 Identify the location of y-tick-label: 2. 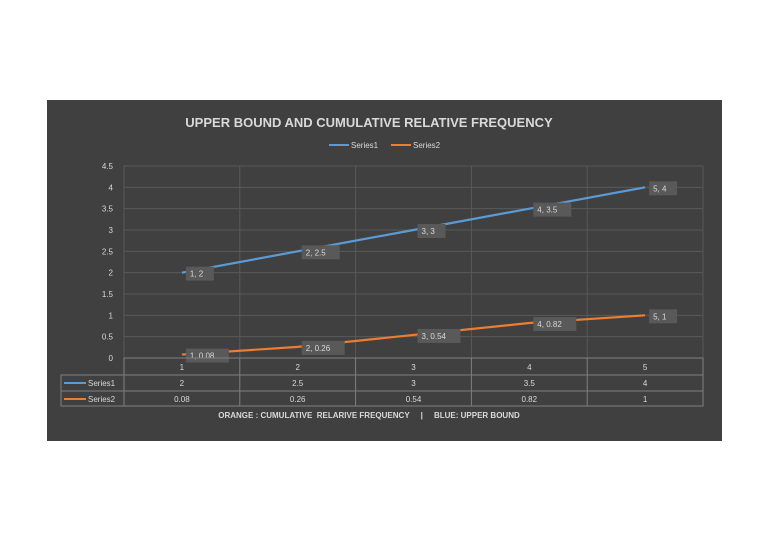
(111, 273).